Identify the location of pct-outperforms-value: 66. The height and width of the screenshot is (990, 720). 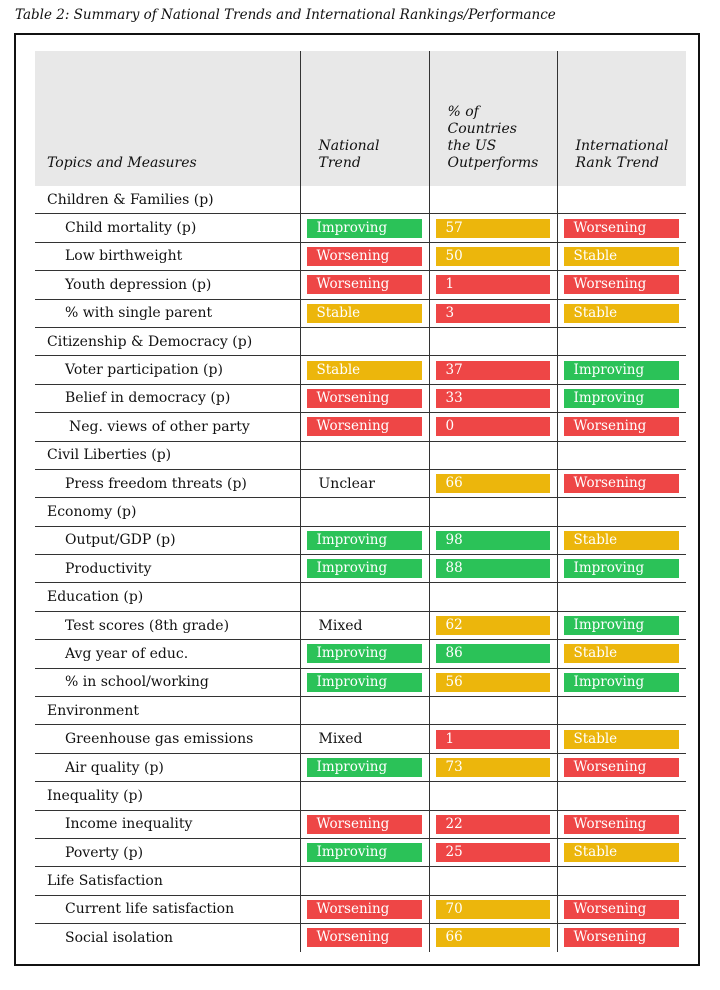
(492, 484).